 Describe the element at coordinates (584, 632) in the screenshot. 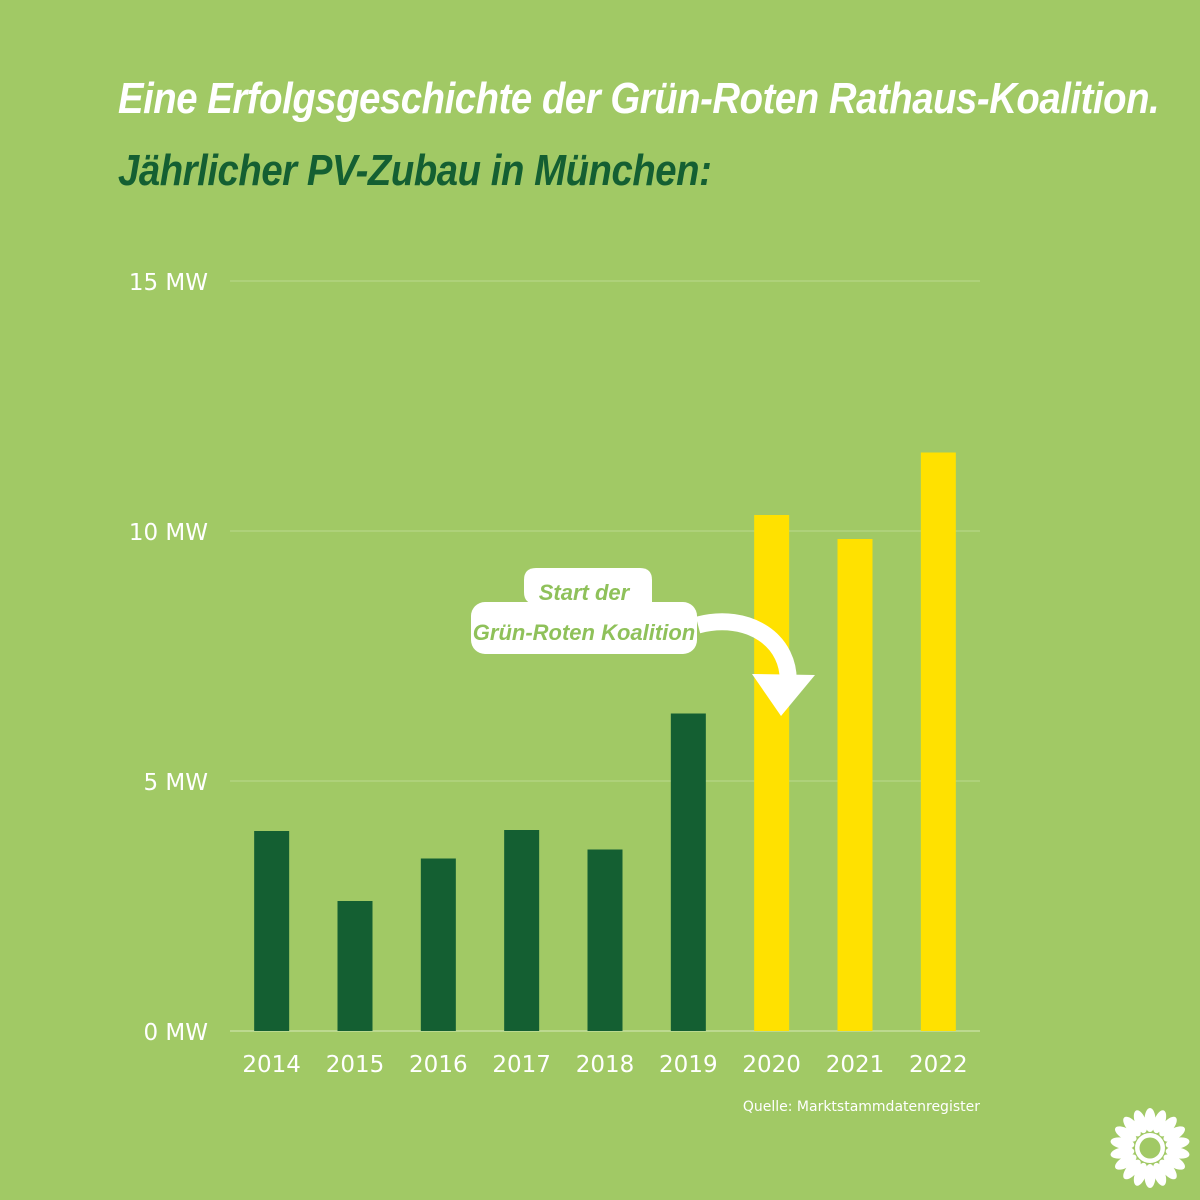

I see `annotation-line-2: Grün-Roten Koalition` at that location.